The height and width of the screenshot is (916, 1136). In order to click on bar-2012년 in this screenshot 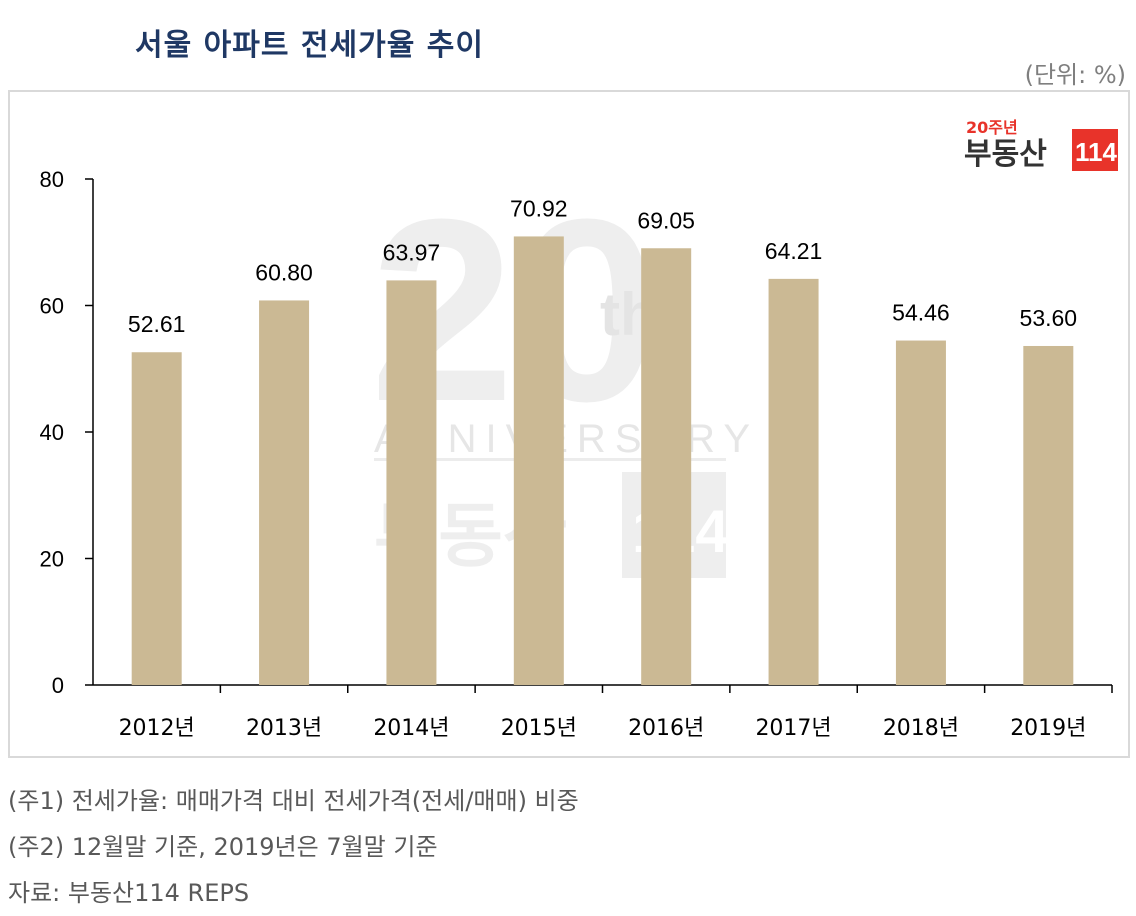, I will do `click(156, 518)`.